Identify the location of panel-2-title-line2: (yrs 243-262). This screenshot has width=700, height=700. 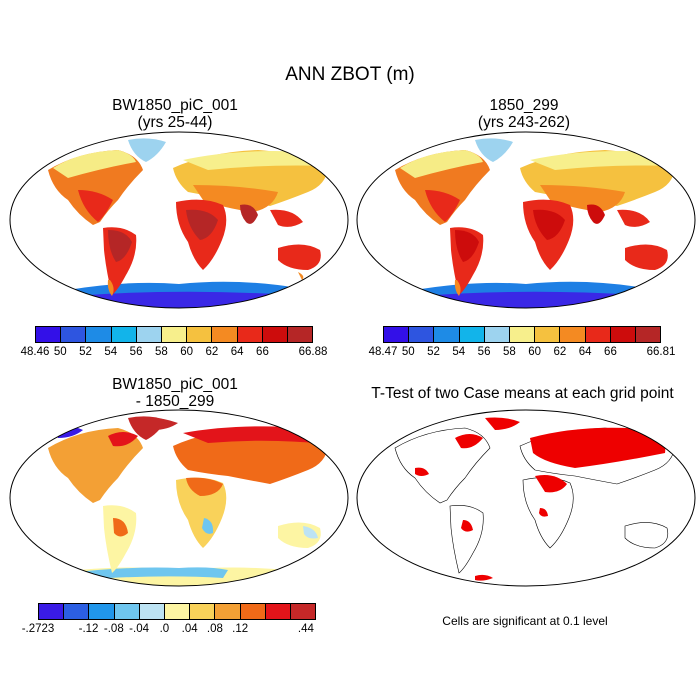
(524, 122).